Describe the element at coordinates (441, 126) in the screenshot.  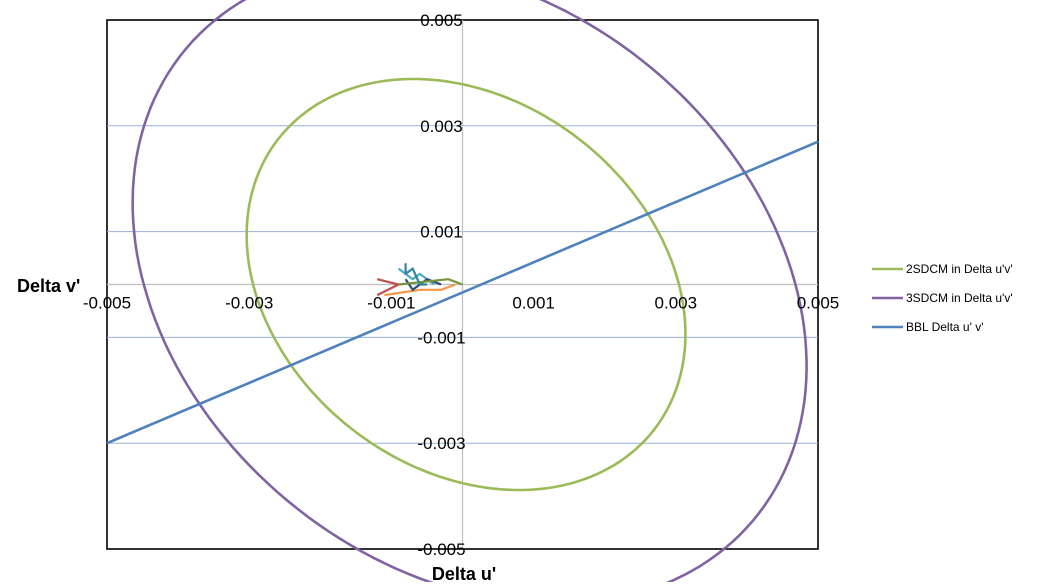
I see `y-tick-label: 0.003` at that location.